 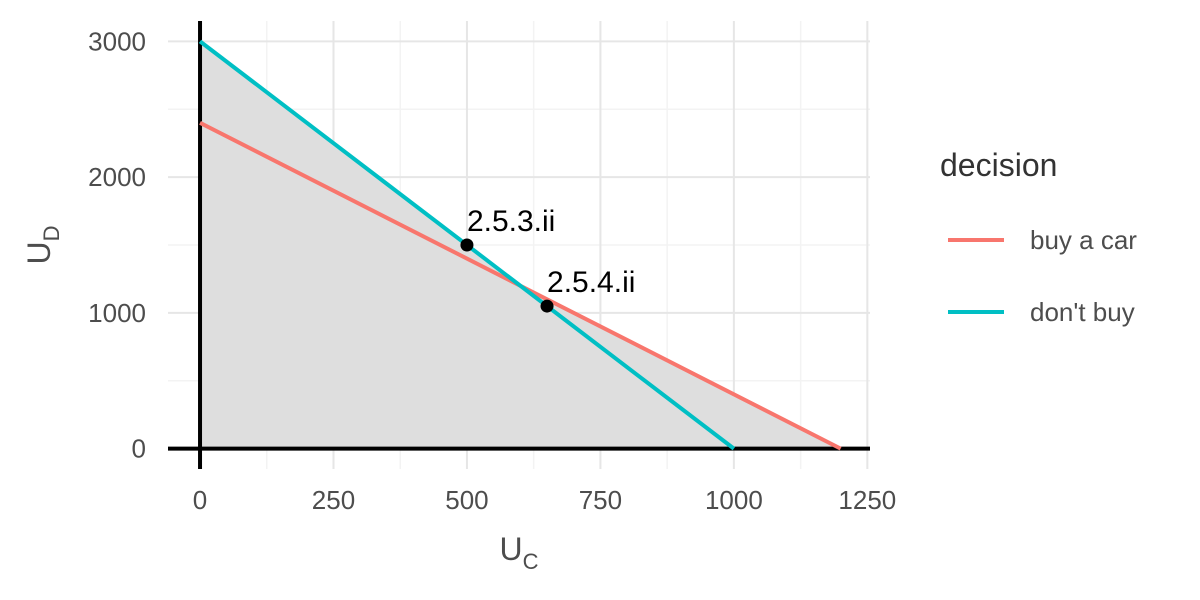 I want to click on annotated-points: 2.5.3.ii 2.5.4.ii, so click(x=547, y=259).